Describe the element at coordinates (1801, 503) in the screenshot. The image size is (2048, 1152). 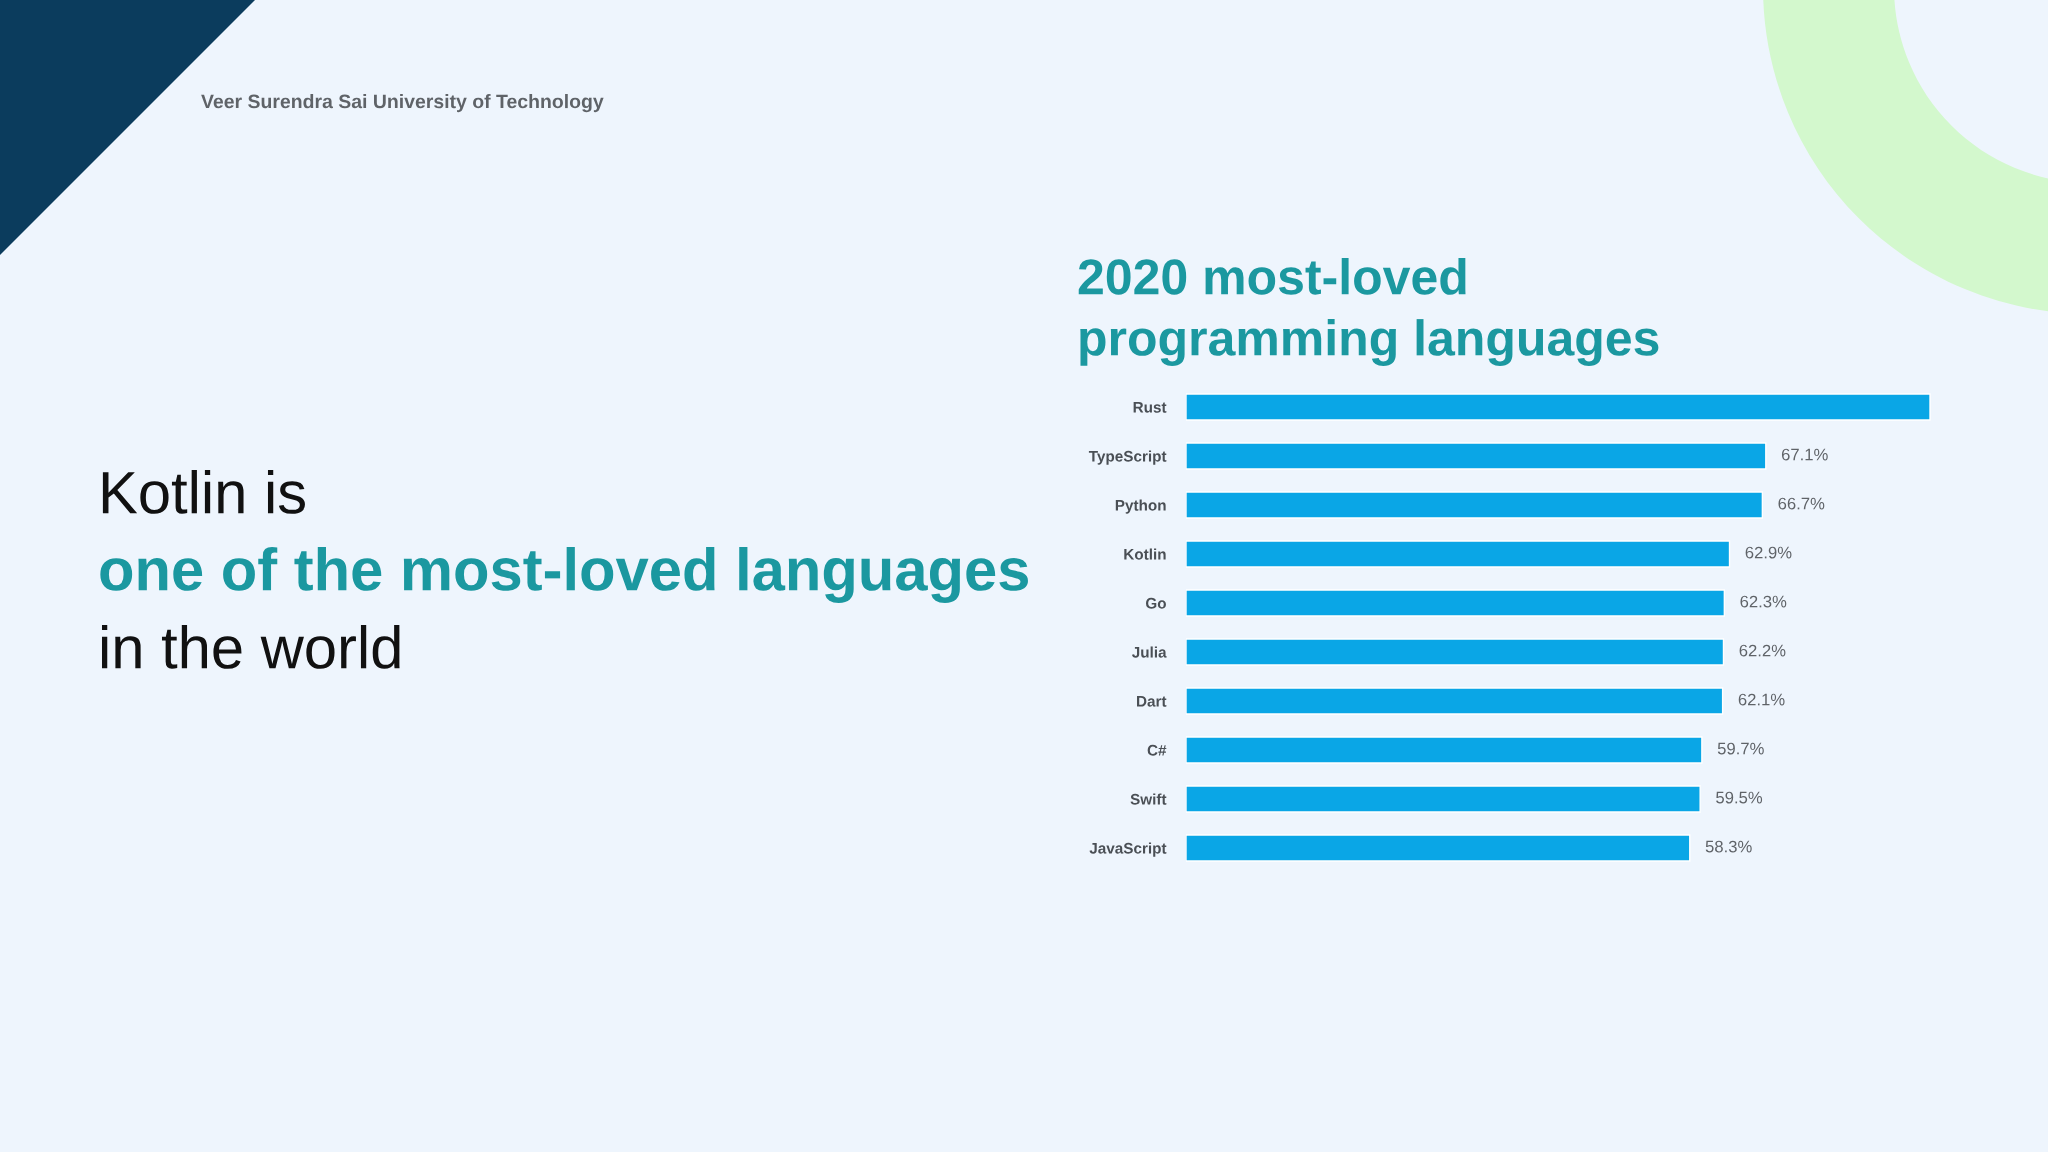
I see `data-label: 66.7%` at that location.